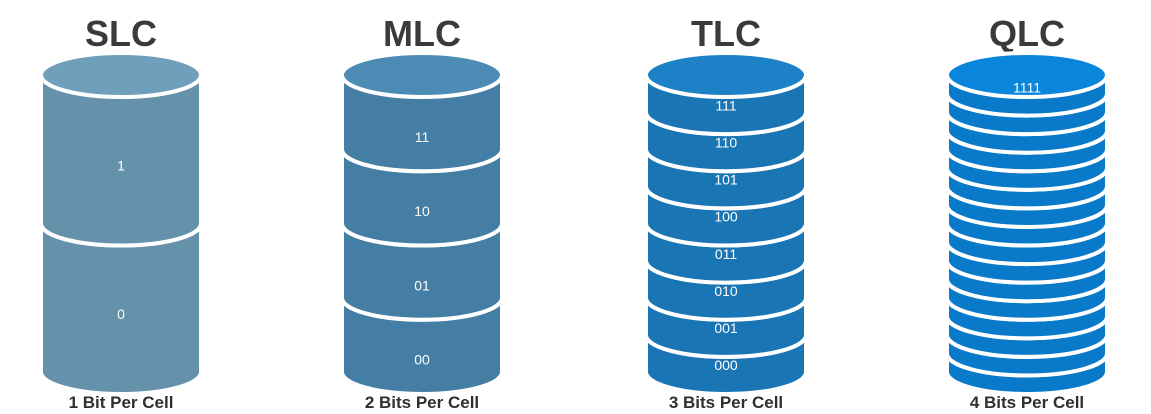  I want to click on mlc-column: MLC 00 01 10 11 2 Bits Per Cell, so click(422, 212).